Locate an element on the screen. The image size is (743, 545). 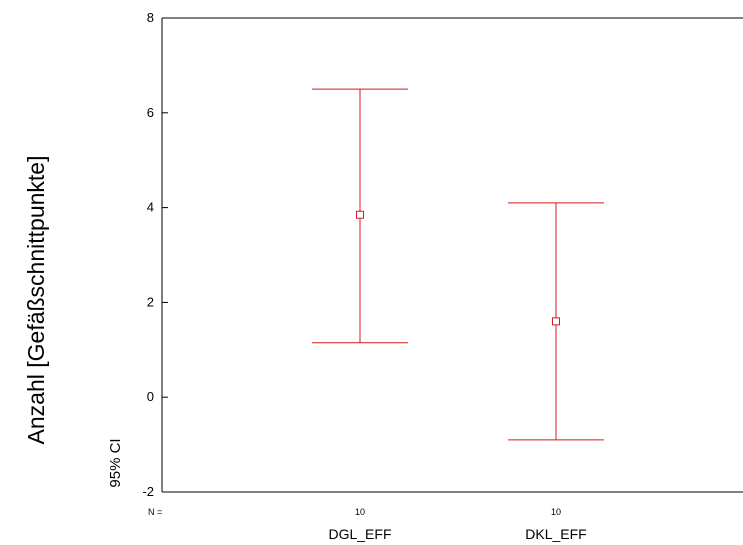
n-prefix-label: N = is located at coordinates (155, 512).